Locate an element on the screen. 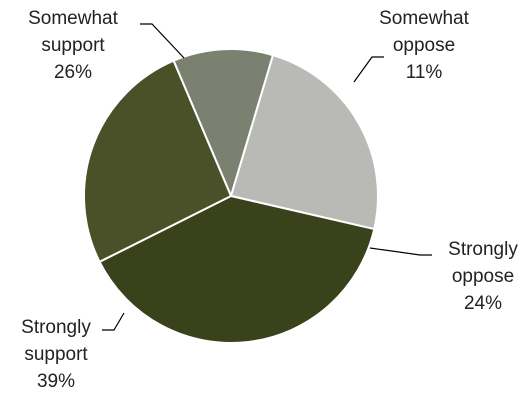  slice-percent: 26% is located at coordinates (73, 72).